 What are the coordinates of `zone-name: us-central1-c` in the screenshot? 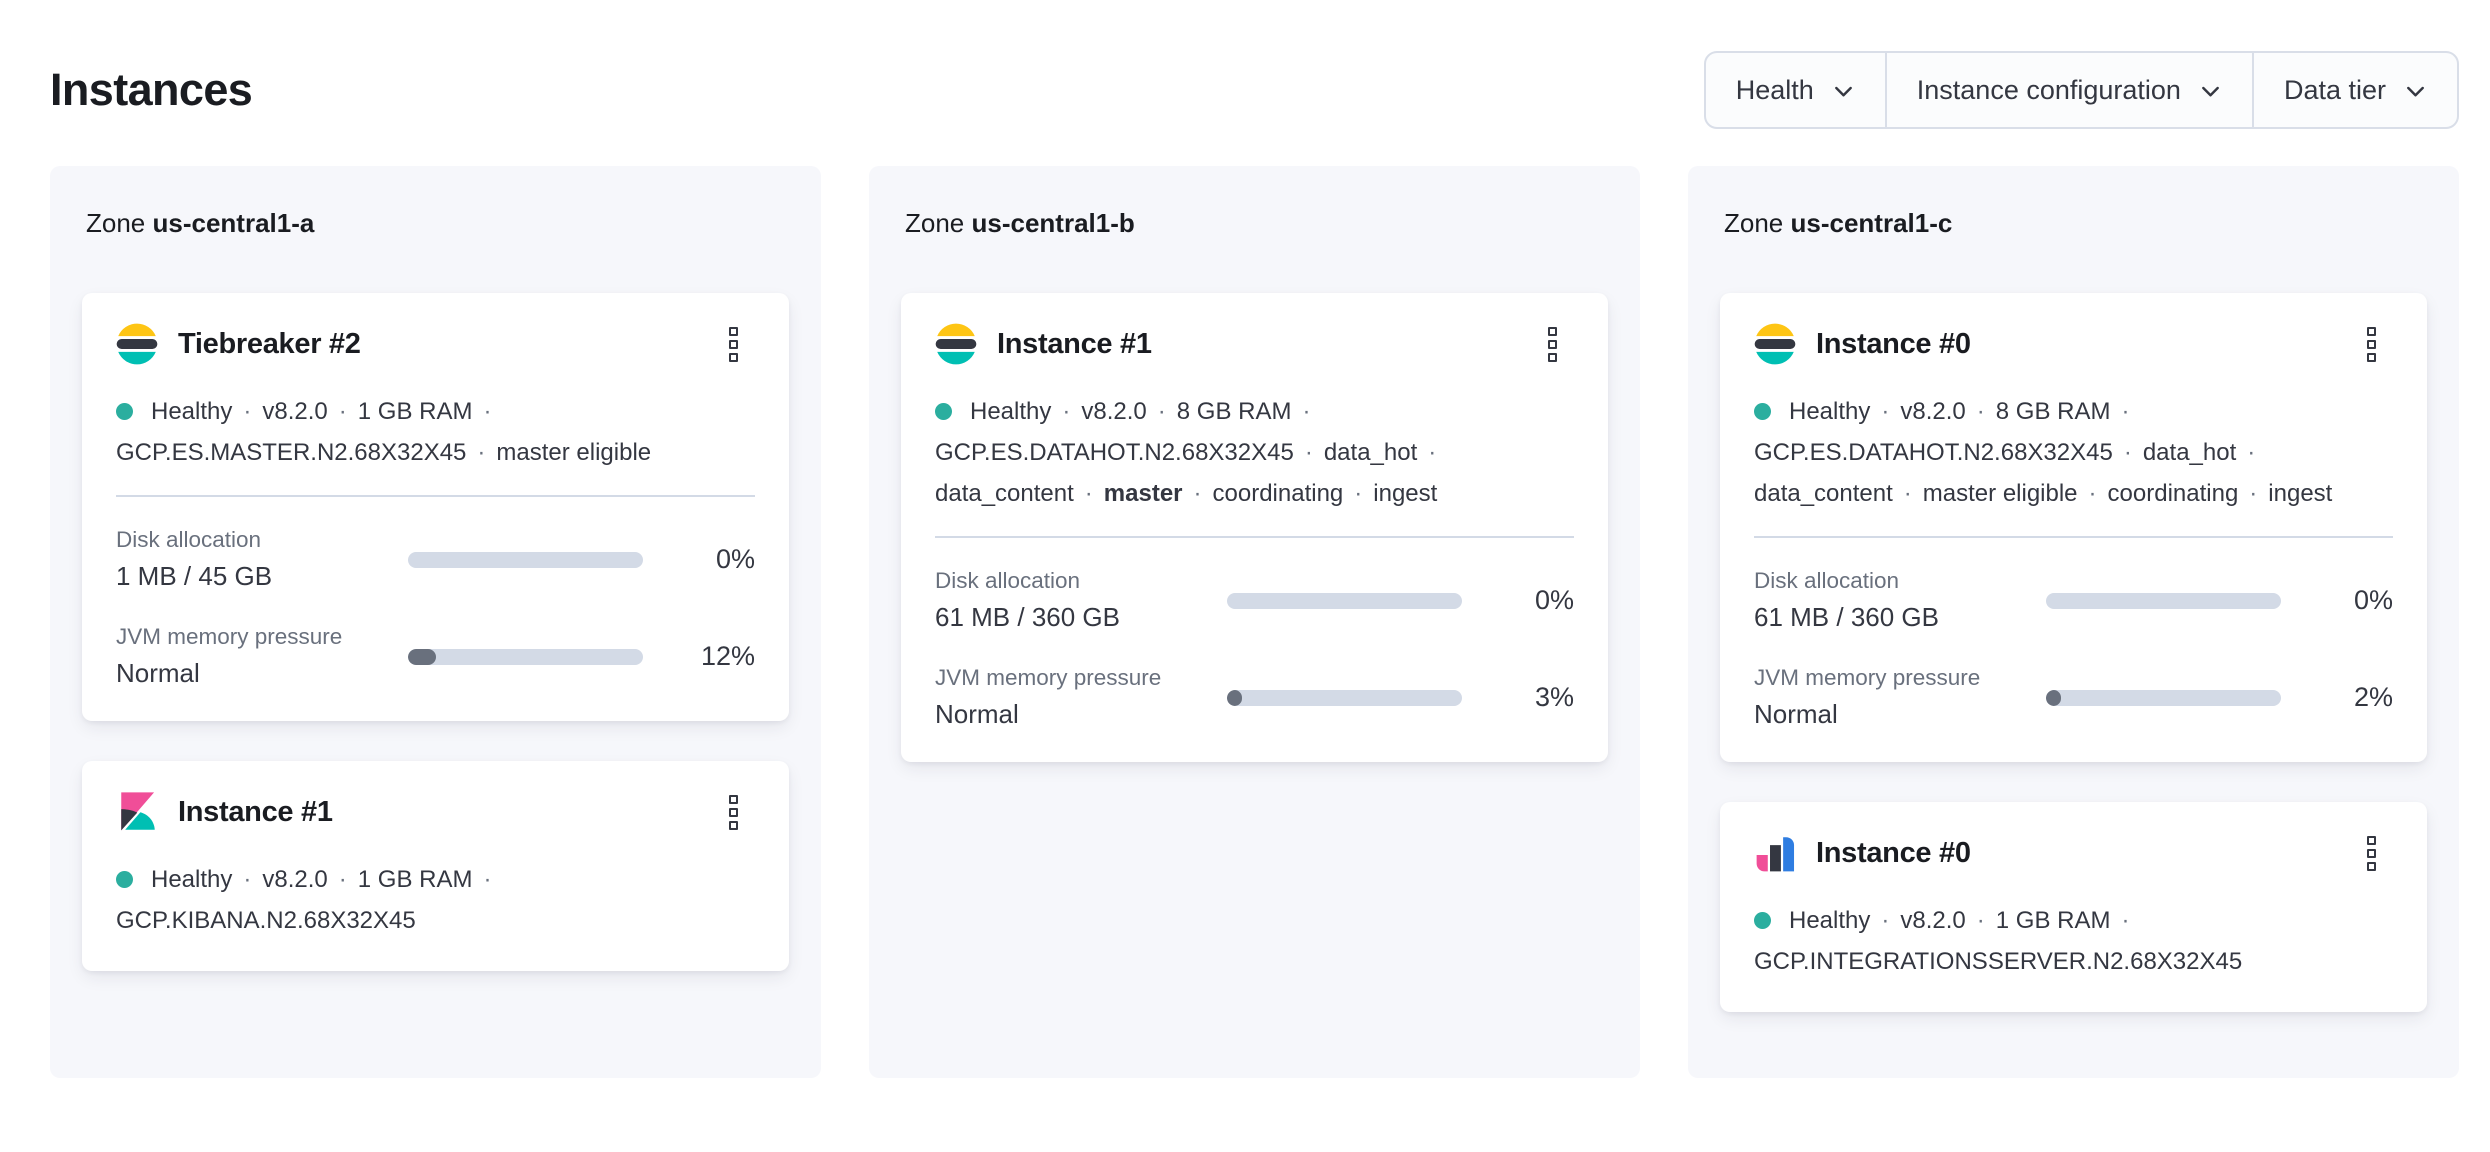 It's located at (1871, 223).